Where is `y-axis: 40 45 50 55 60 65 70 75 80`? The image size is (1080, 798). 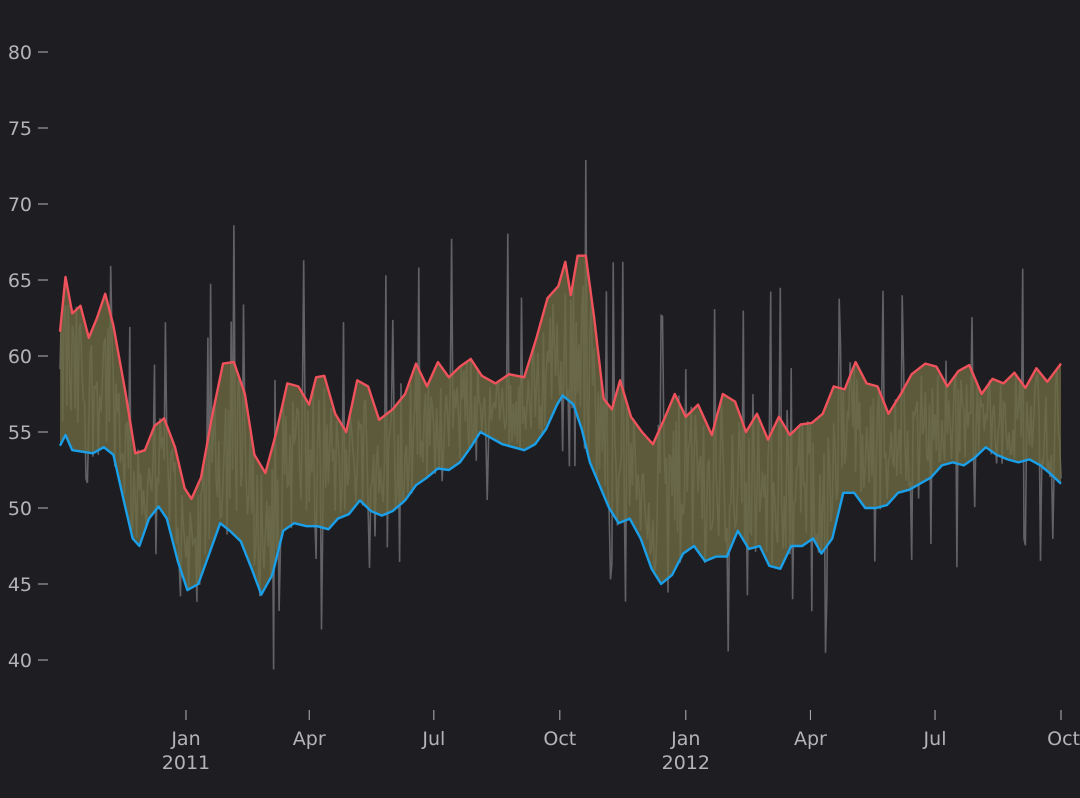 y-axis: 40 45 50 55 60 65 70 75 80 is located at coordinates (28, 357).